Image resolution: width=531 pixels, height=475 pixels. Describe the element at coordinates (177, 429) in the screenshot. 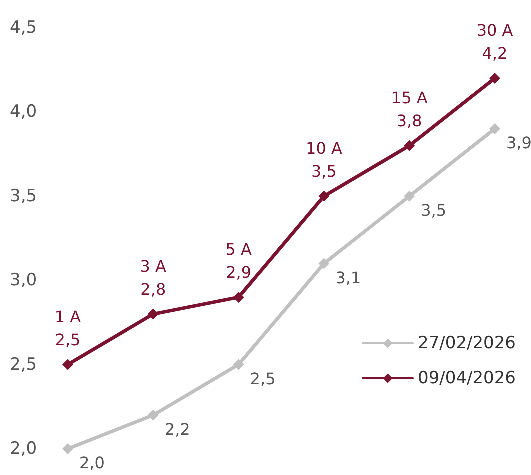

I see `data-label: 2,2` at that location.